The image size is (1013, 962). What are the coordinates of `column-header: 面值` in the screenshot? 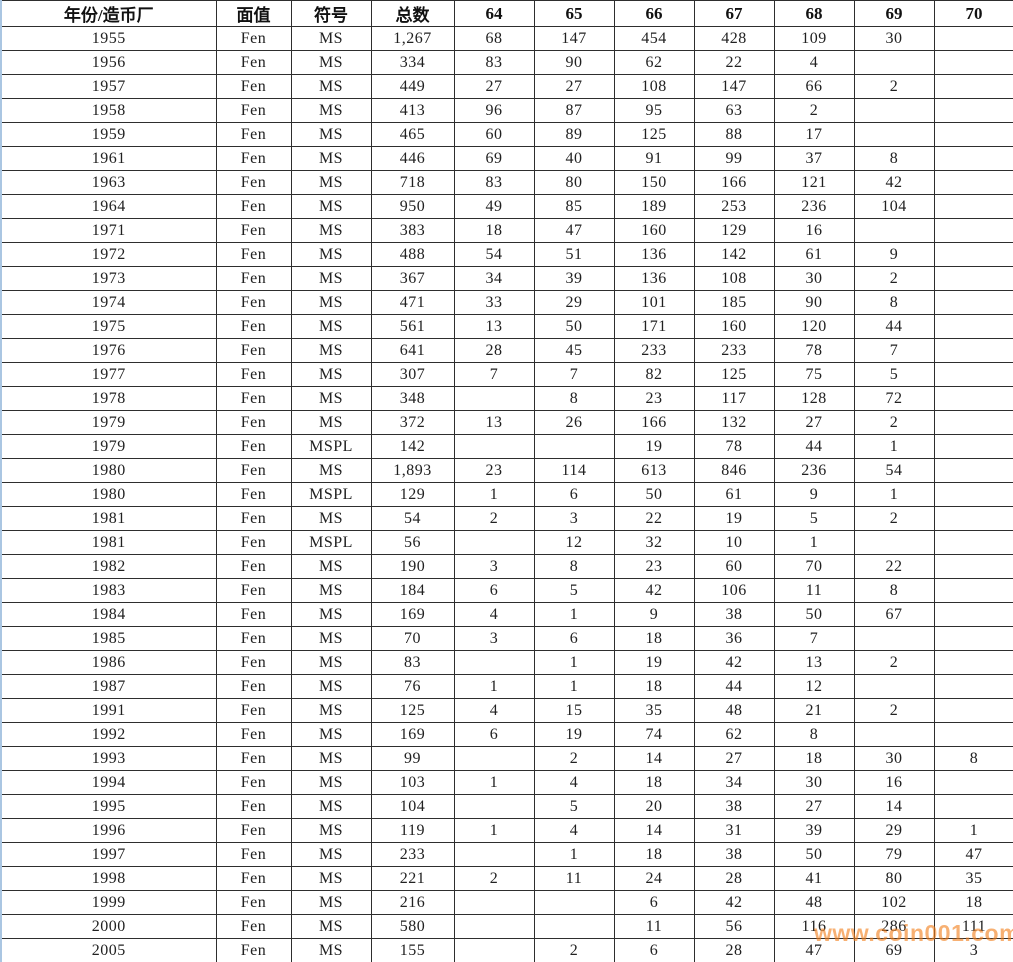 It's located at (253, 13).